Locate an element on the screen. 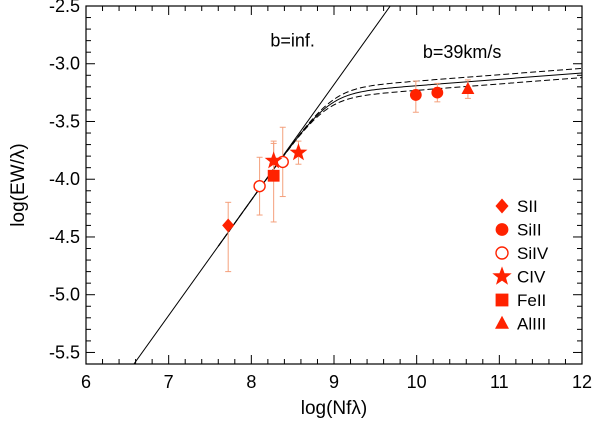 The height and width of the screenshot is (423, 600). legend-marker-siii is located at coordinates (502, 229).